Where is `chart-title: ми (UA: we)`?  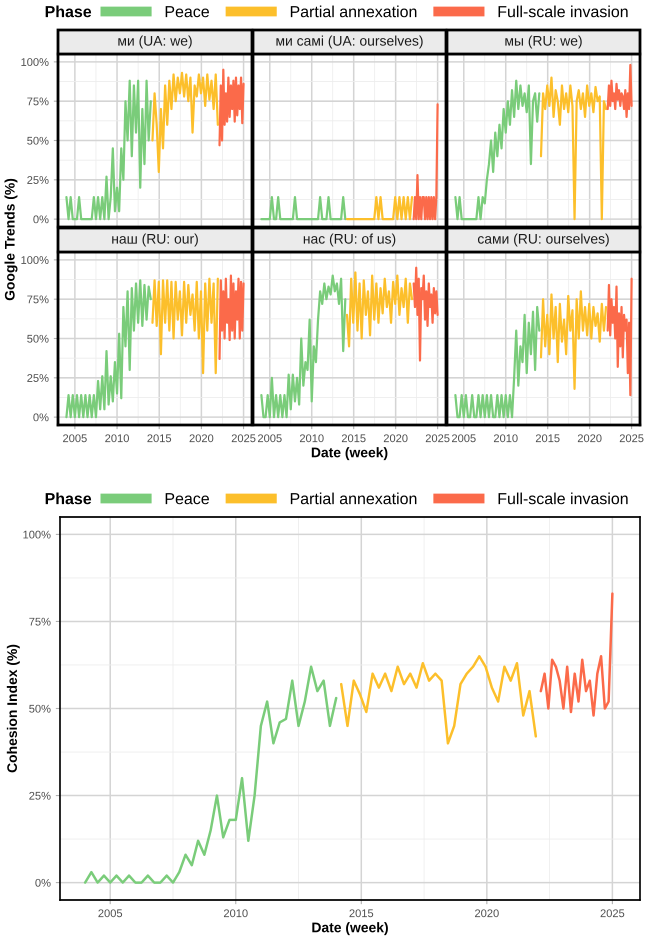 chart-title: ми (UA: we) is located at coordinates (155, 42).